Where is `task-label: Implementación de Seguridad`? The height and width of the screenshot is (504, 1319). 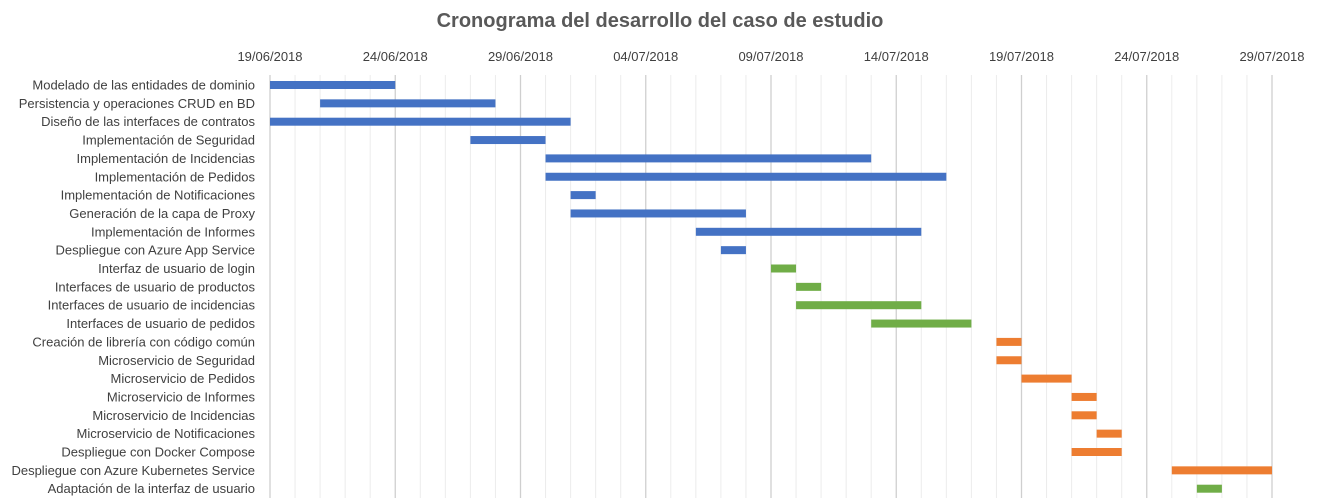
task-label: Implementación de Seguridad is located at coordinates (168, 140).